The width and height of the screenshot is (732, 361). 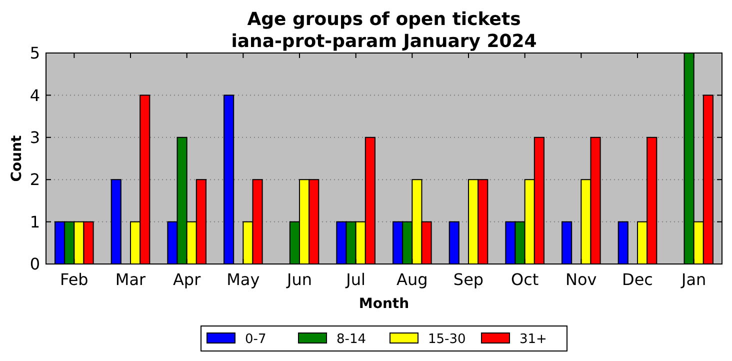 I want to click on legend-label: 0-7, so click(x=255, y=339).